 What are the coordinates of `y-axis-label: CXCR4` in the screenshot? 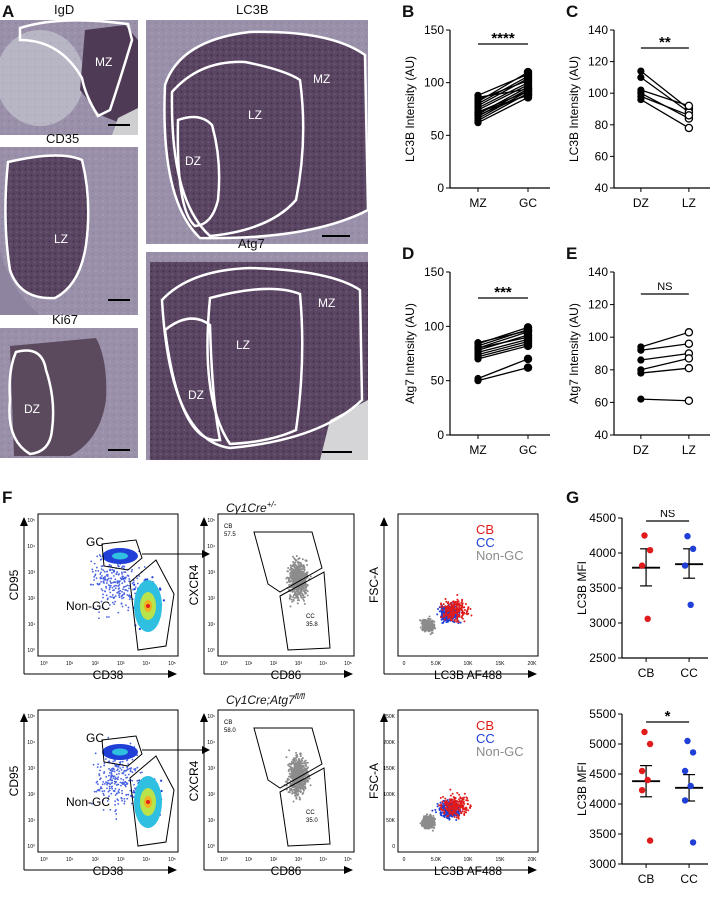 It's located at (194, 584).